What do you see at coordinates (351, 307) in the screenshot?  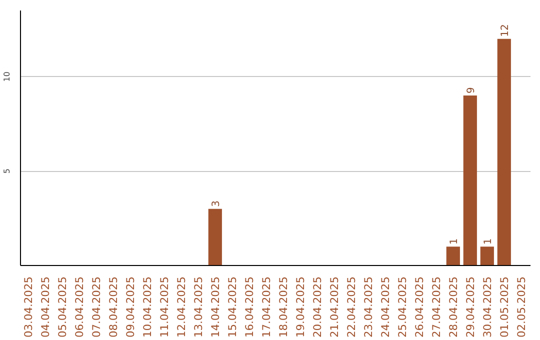 I see `x-tick-label: 22.04.2025` at bounding box center [351, 307].